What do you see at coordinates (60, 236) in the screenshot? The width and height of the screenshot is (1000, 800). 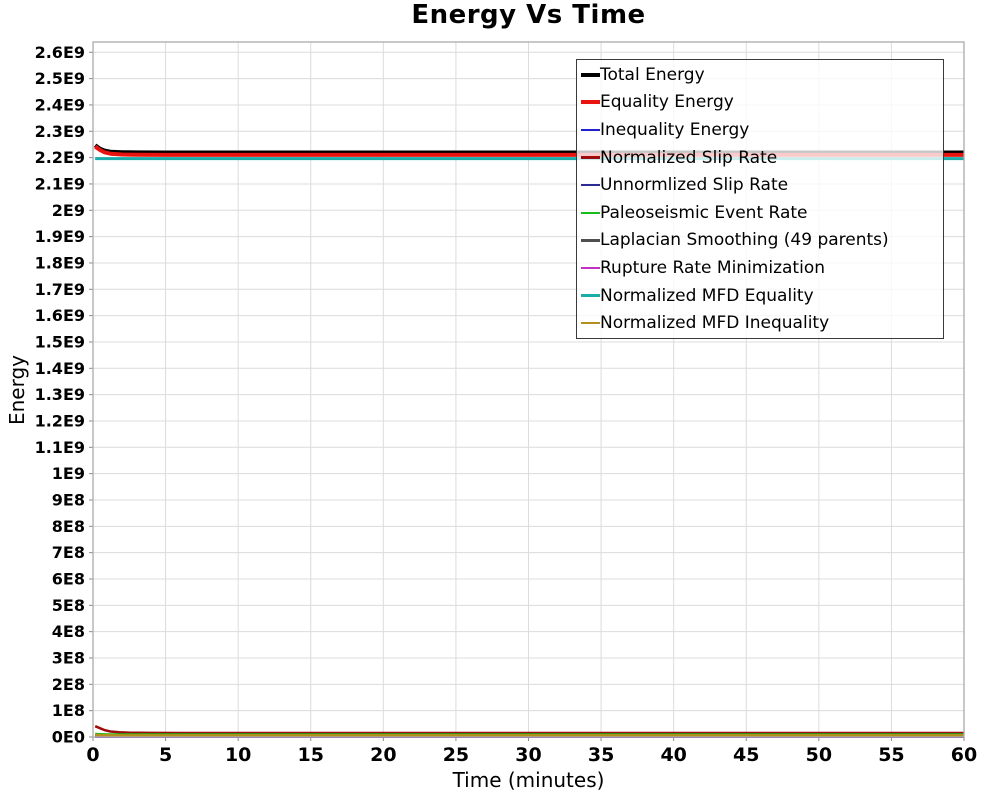 I see `y-tick-label: 1.9E9` at bounding box center [60, 236].